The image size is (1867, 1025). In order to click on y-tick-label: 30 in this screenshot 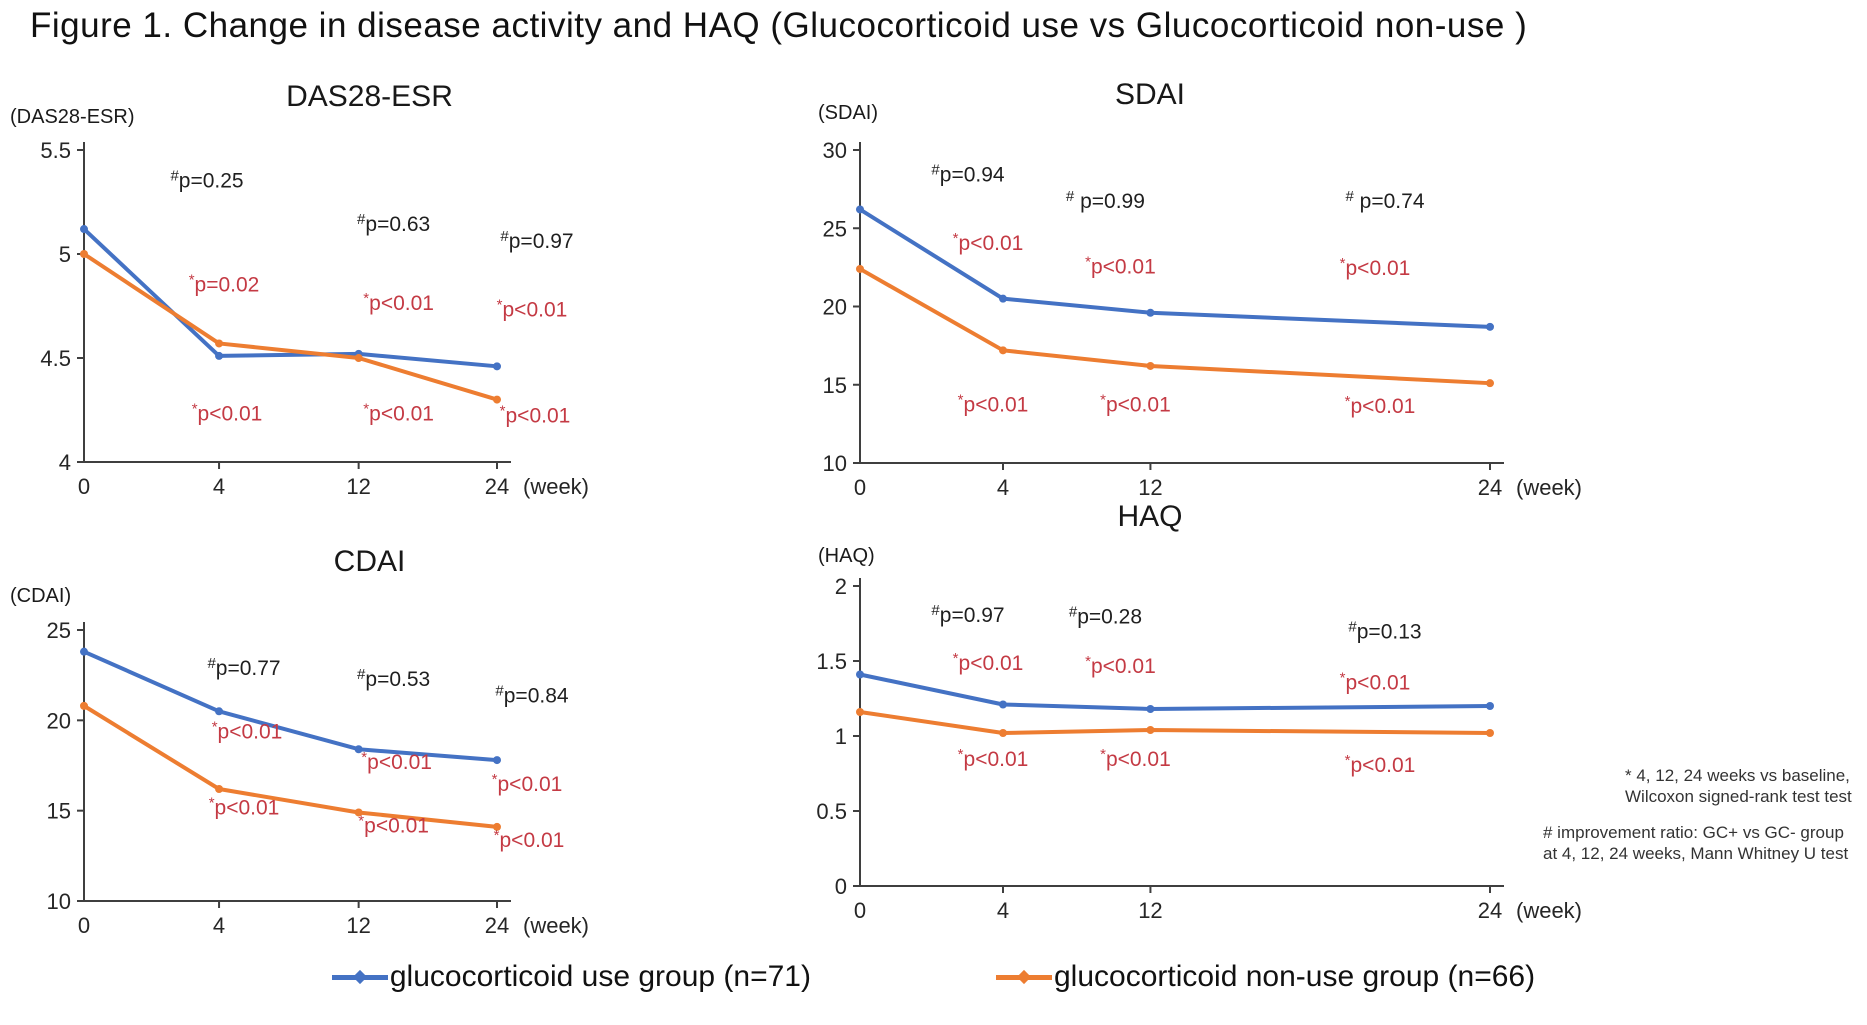, I will do `click(835, 150)`.